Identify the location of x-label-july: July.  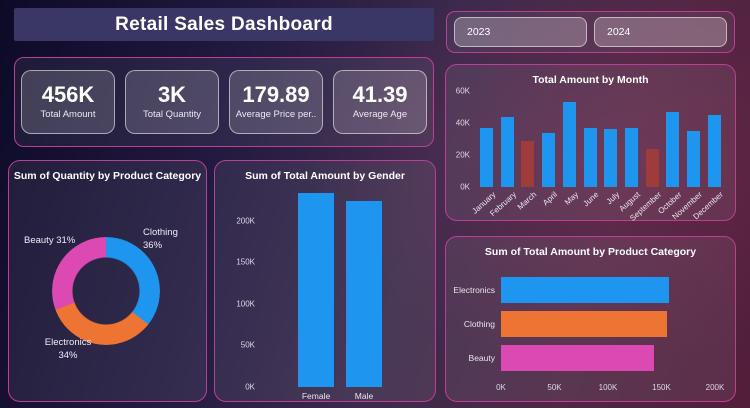
(613, 205).